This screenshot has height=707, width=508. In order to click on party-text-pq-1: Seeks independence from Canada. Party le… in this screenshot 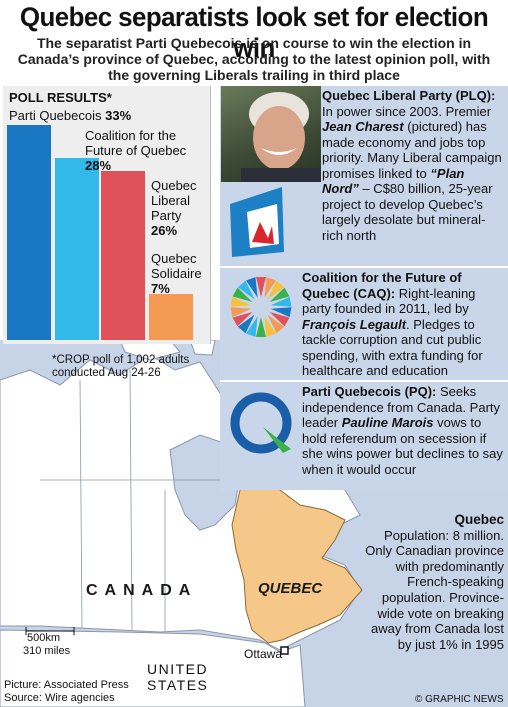, I will do `click(401, 407)`.